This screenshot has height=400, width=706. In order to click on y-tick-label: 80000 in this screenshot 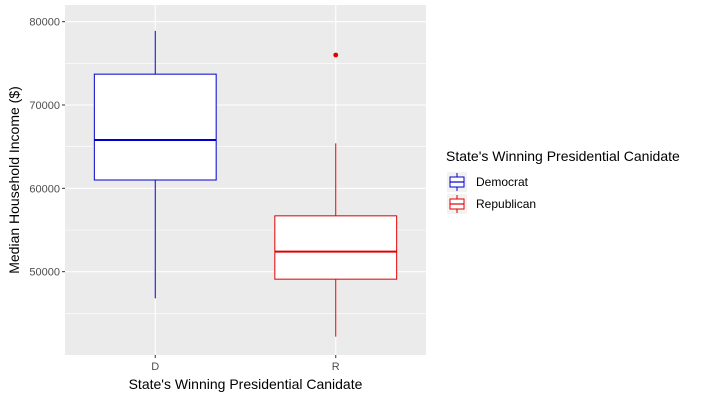, I will do `click(44, 23)`.